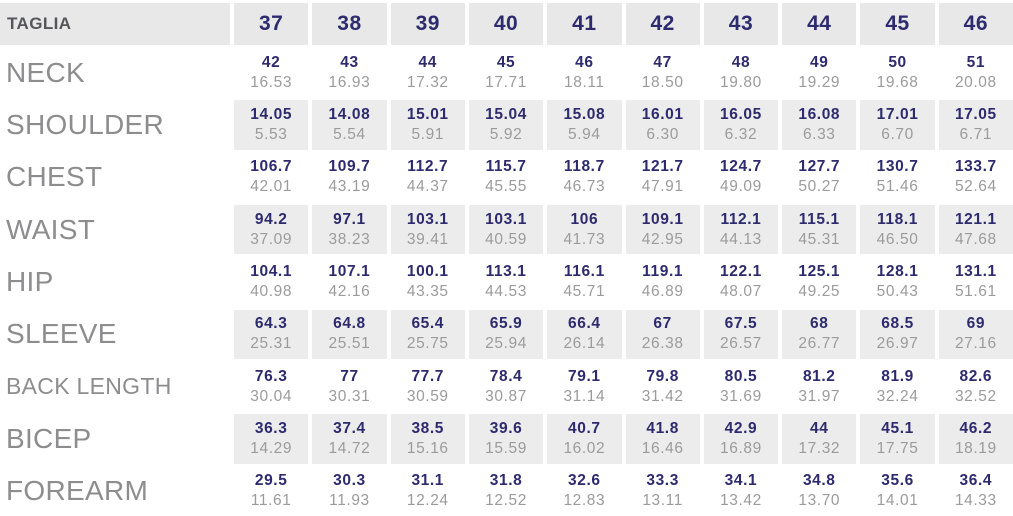  Describe the element at coordinates (975, 291) in the screenshot. I see `inch-value: 51.61` at that location.